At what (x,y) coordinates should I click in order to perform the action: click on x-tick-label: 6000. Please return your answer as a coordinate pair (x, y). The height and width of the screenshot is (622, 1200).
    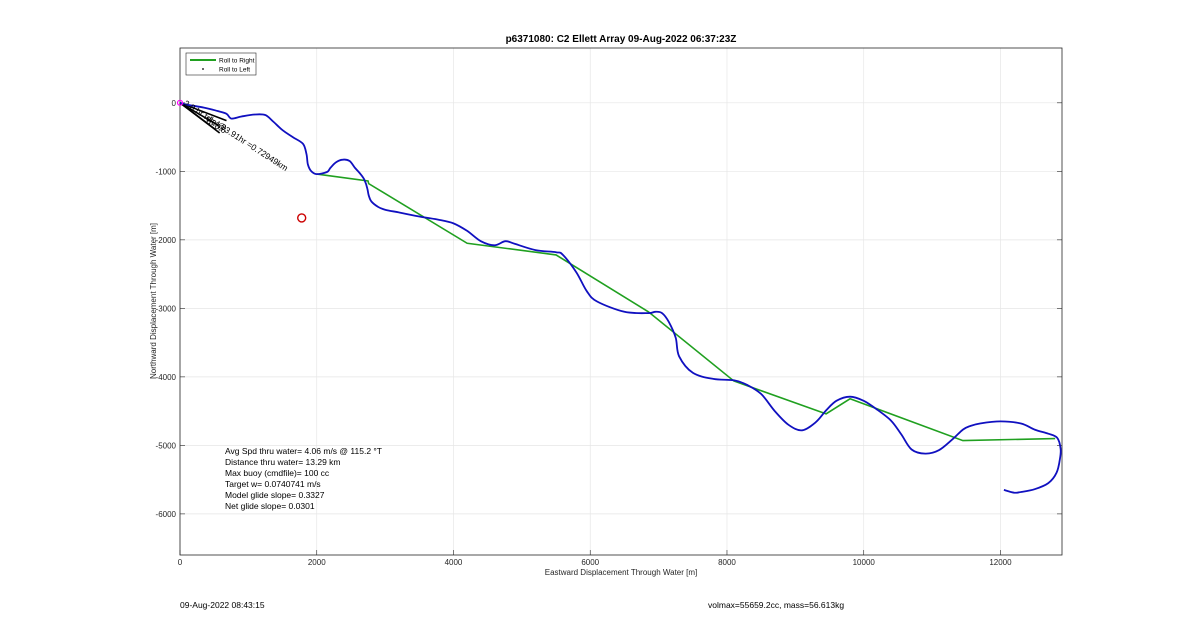
    Looking at the image, I should click on (590, 562).